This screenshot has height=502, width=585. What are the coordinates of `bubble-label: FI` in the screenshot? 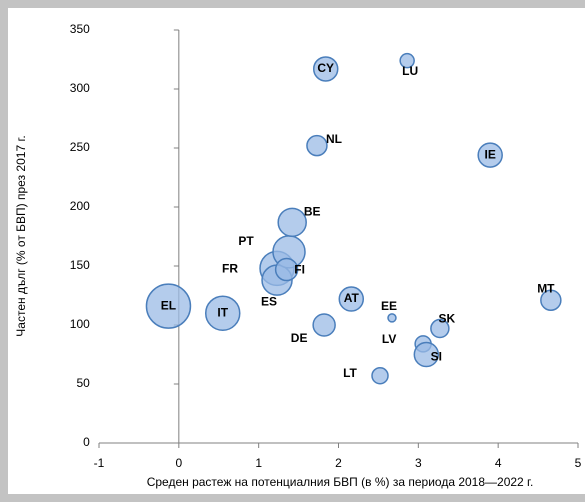 It's located at (299, 270).